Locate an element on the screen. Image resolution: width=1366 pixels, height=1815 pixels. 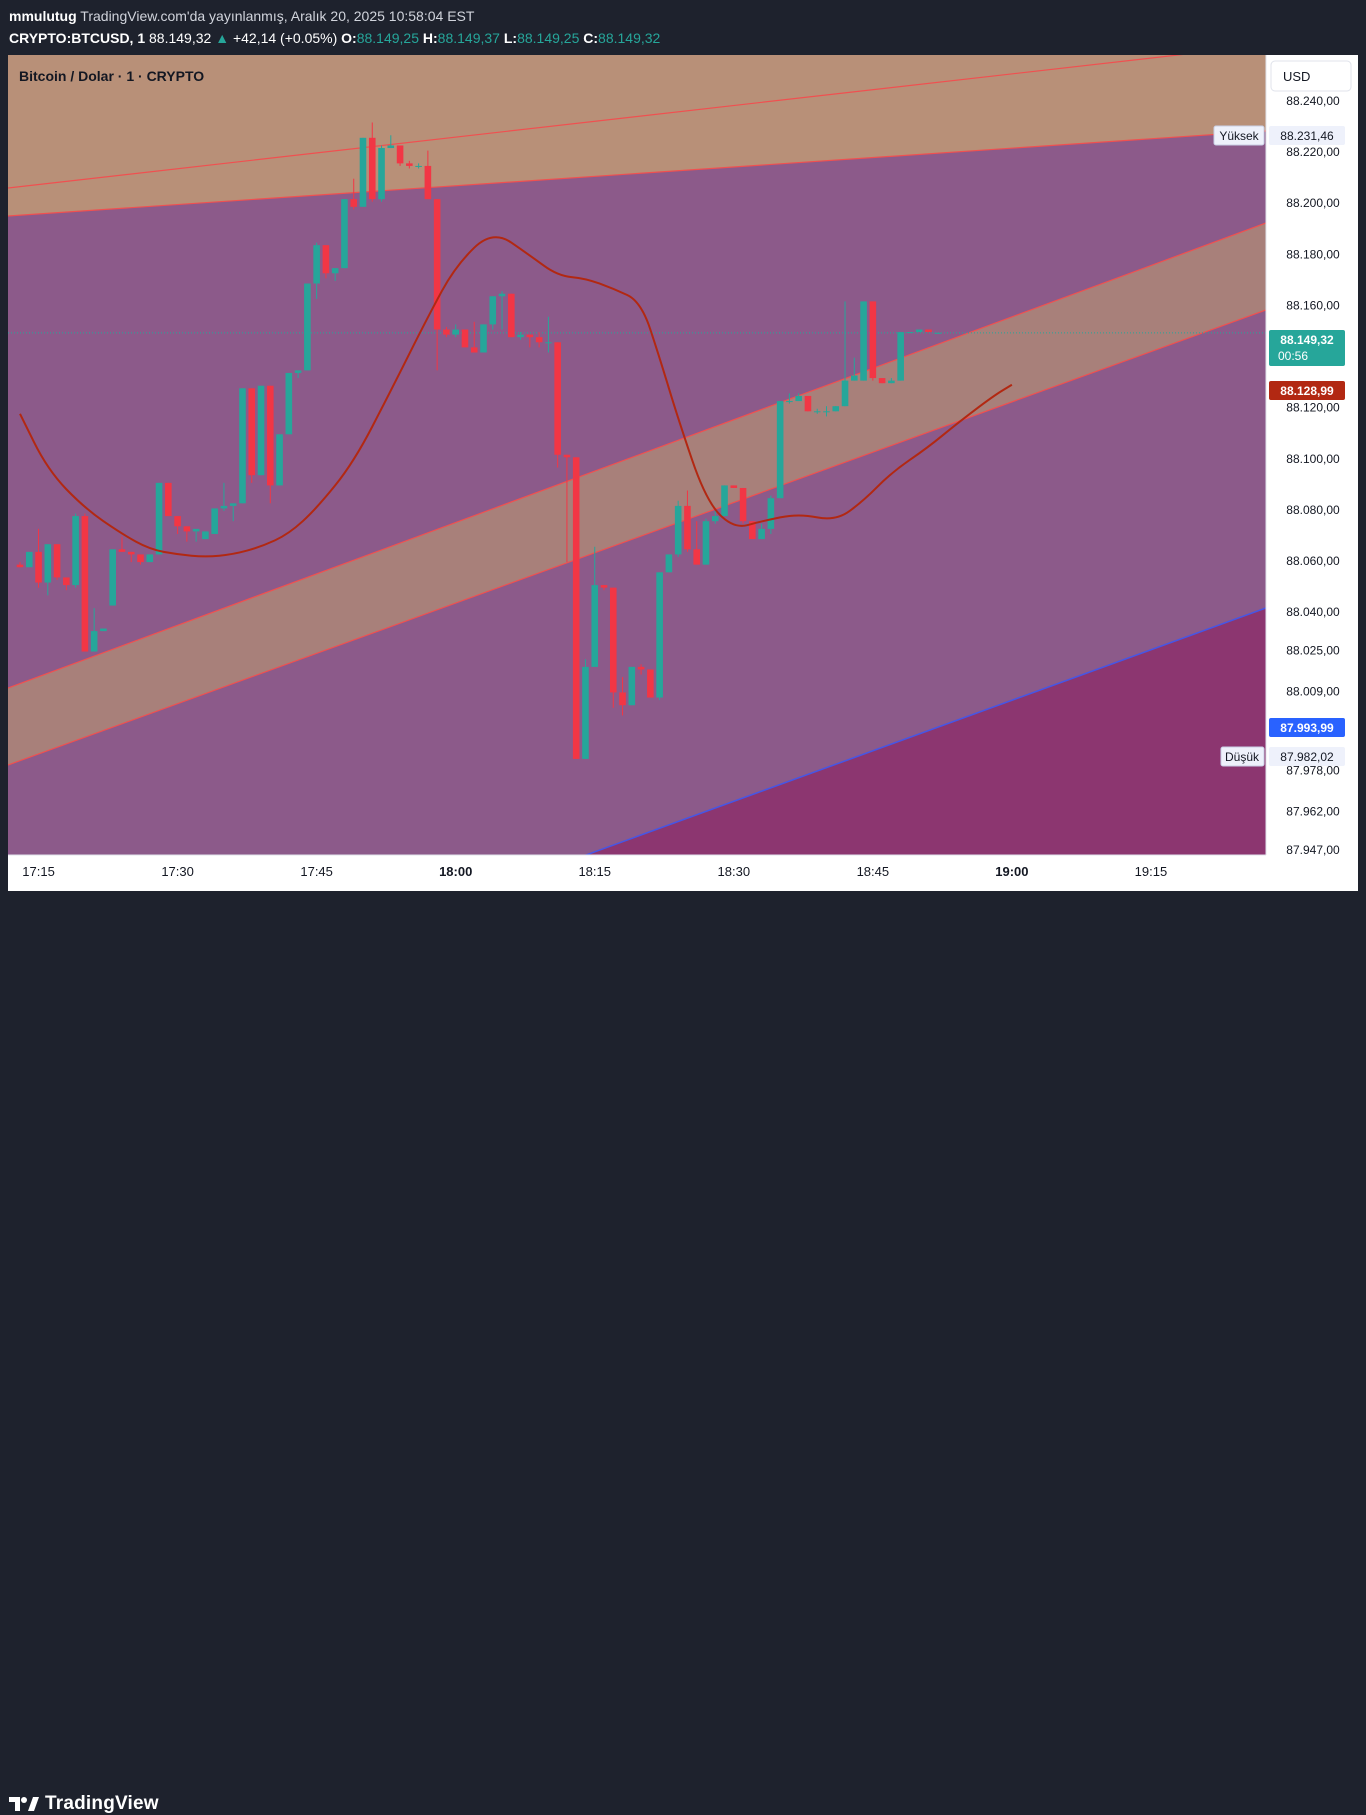
currency-label: USD is located at coordinates (1296, 76).